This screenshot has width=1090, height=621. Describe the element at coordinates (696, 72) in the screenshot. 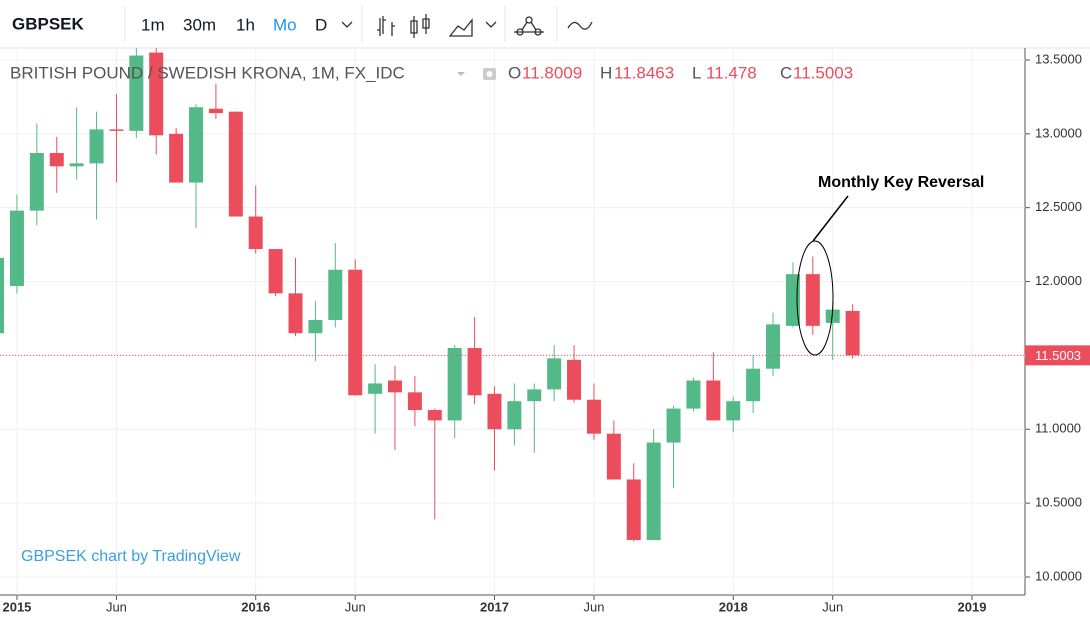

I see `ohlc-key: L` at that location.